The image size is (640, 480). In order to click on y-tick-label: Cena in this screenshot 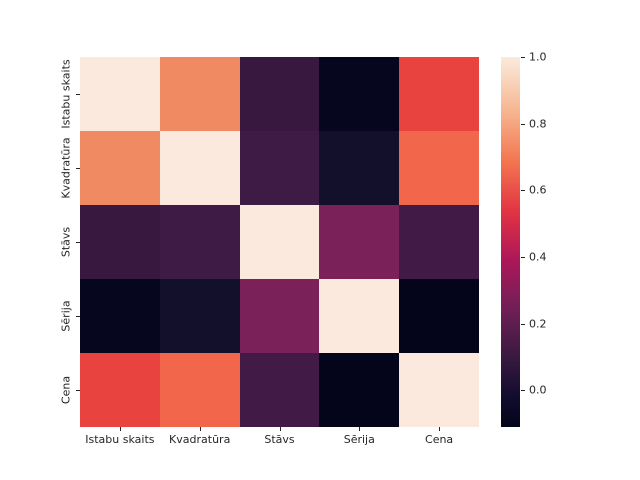, I will do `click(66, 390)`.